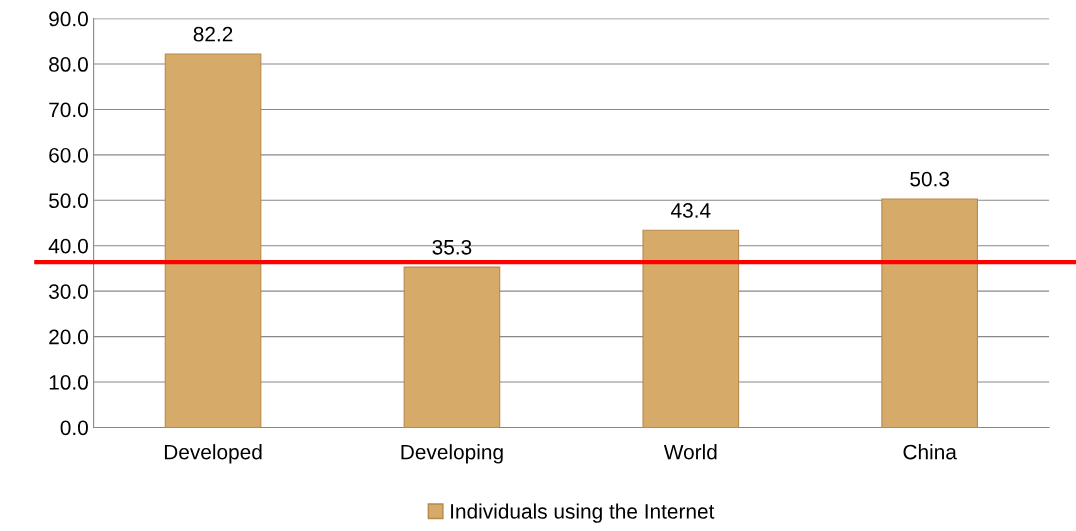  Describe the element at coordinates (68, 382) in the screenshot. I see `y-tick-label: 10.0` at that location.